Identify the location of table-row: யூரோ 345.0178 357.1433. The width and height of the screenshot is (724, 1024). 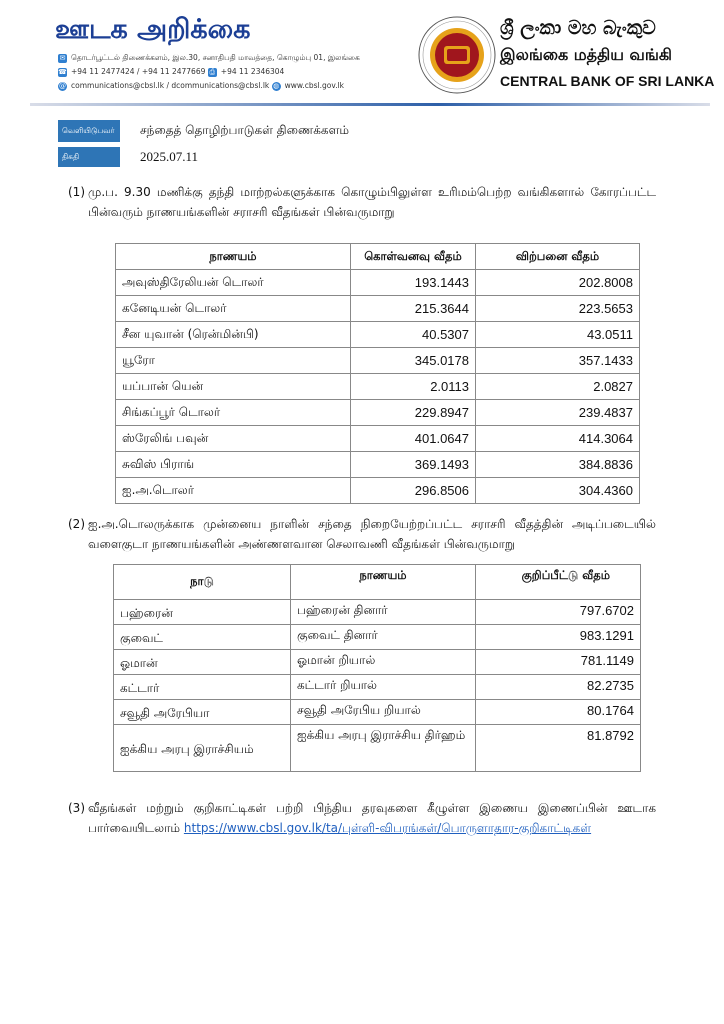
(377, 360).